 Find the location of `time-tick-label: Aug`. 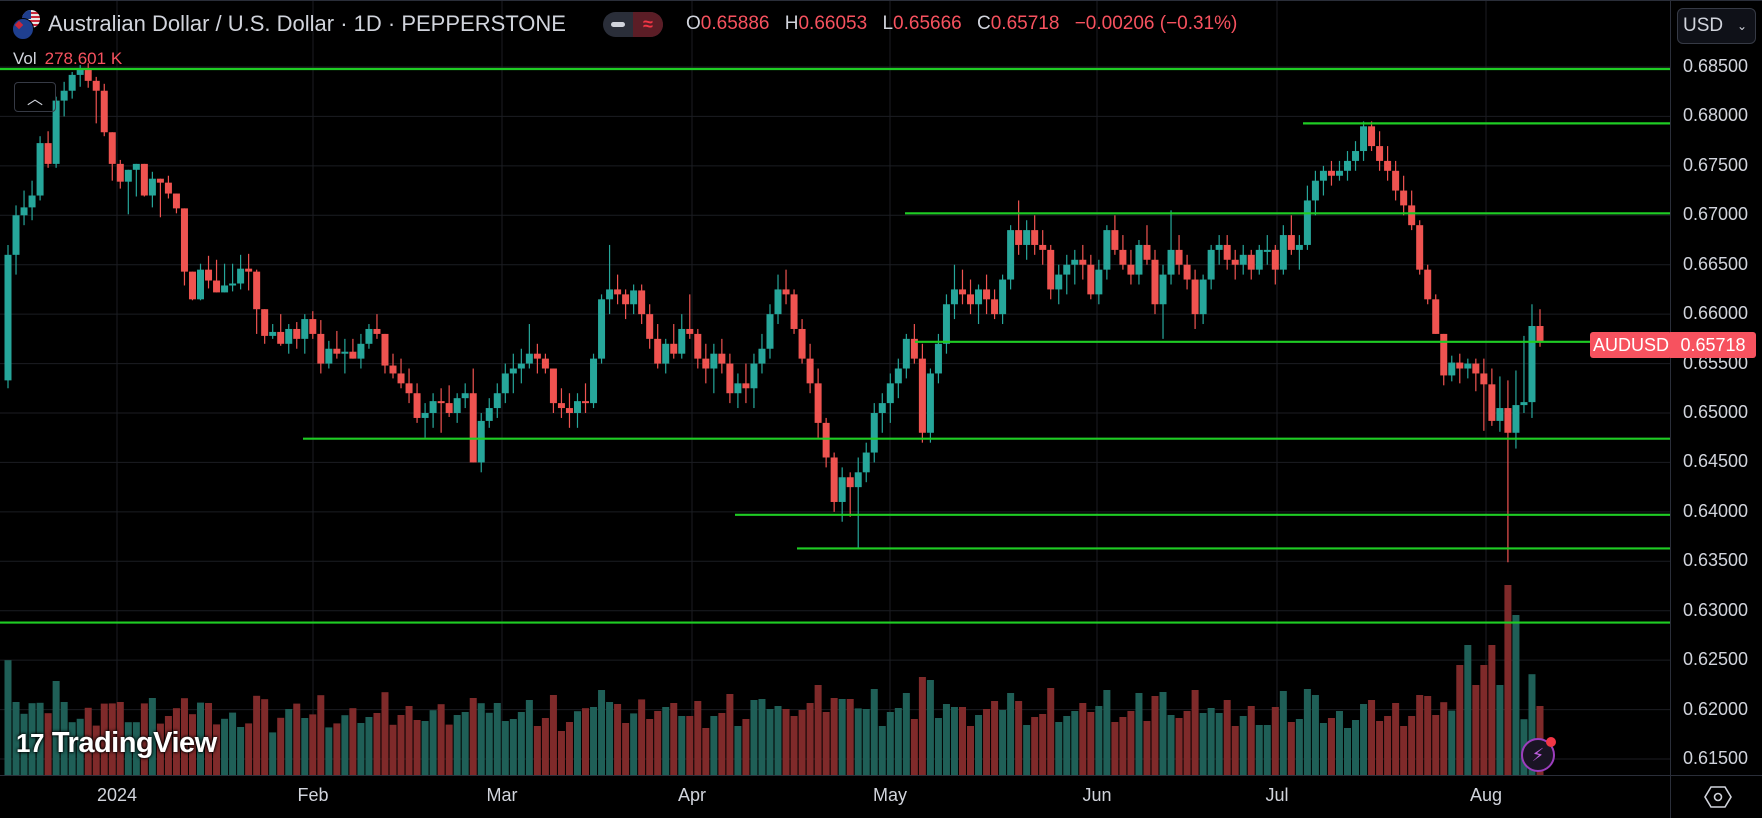

time-tick-label: Aug is located at coordinates (1486, 795).